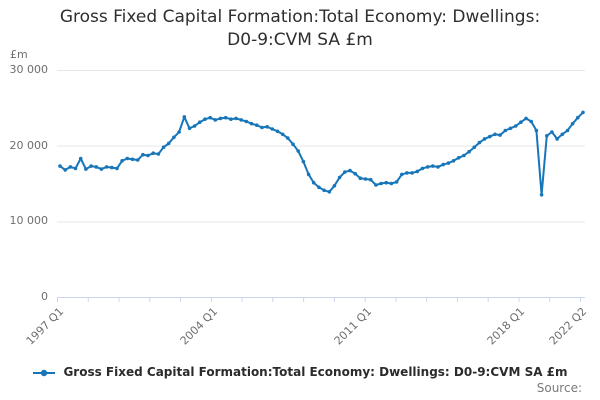 This screenshot has width=600, height=400. Describe the element at coordinates (29, 145) in the screenshot. I see `y-tick-label: 20 000` at that location.